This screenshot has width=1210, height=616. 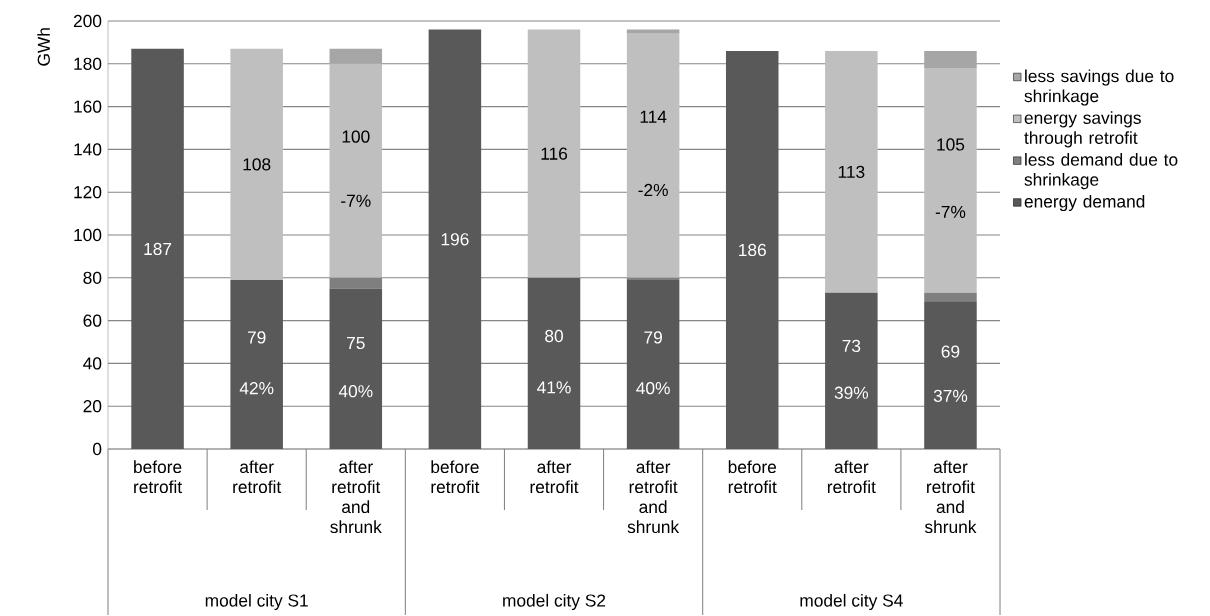 What do you see at coordinates (88, 106) in the screenshot?
I see `y-tick-label: 160` at bounding box center [88, 106].